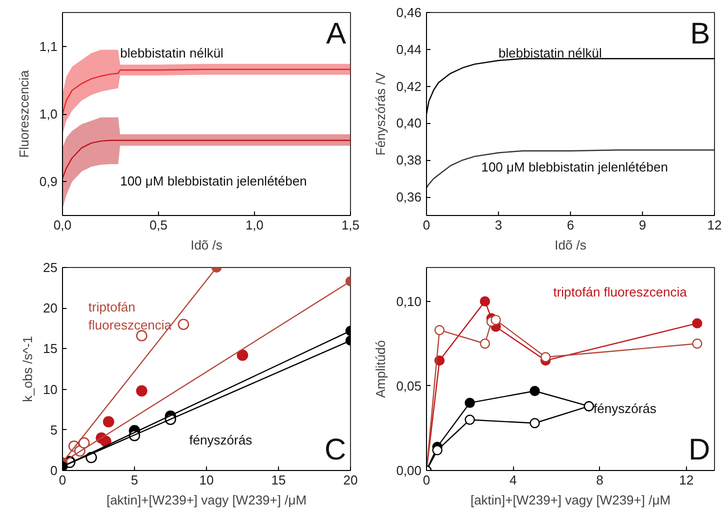 This screenshot has width=728, height=511. Describe the element at coordinates (498, 225) in the screenshot. I see `x-tick-label: 3` at that location.